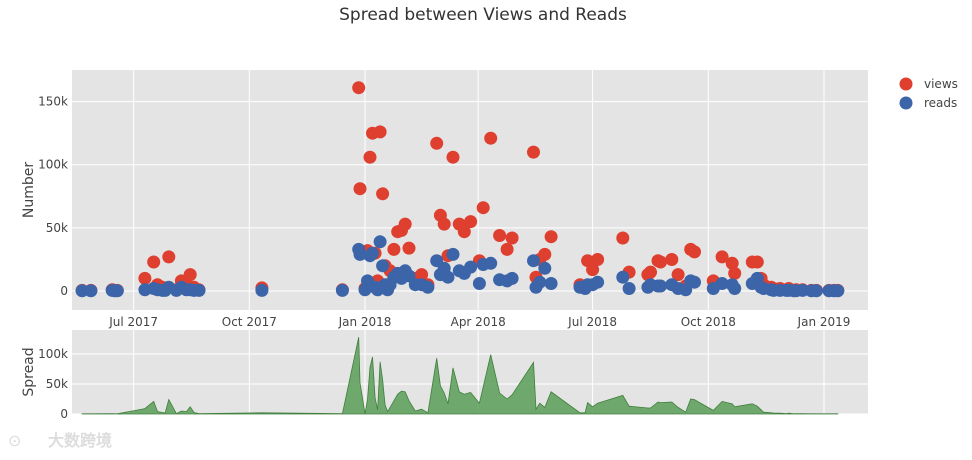  I want to click on legend-item-views: views, so click(928, 84).